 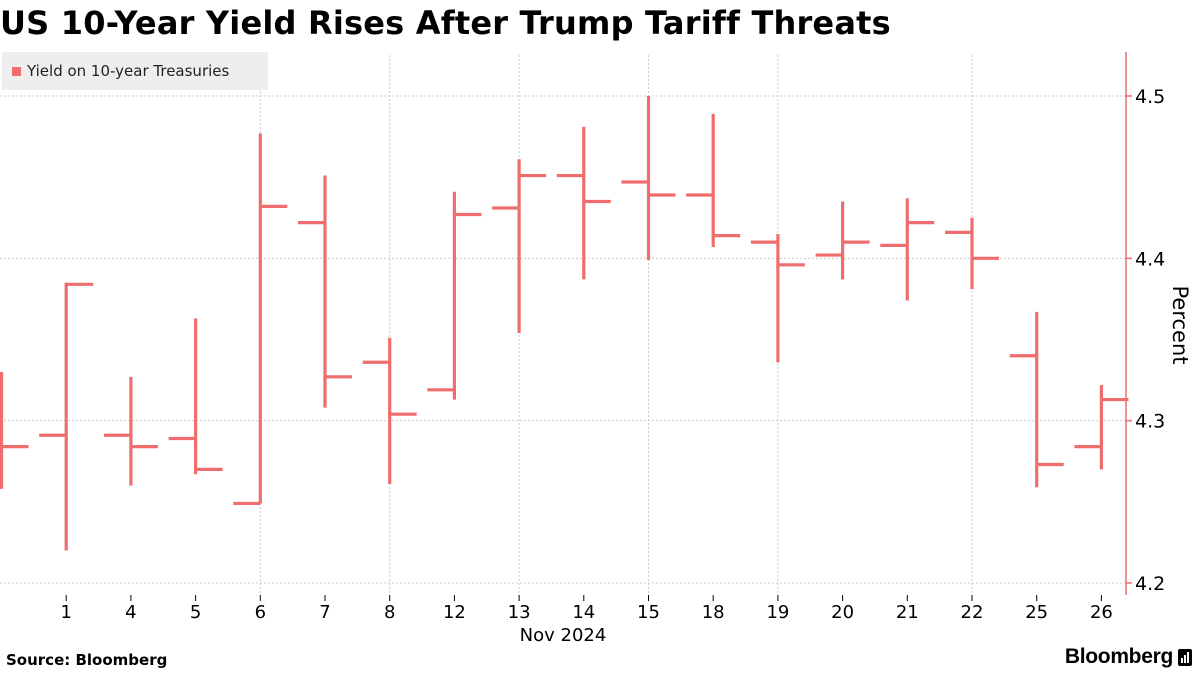 I want to click on x-tick-label: 5, so click(x=195, y=612).